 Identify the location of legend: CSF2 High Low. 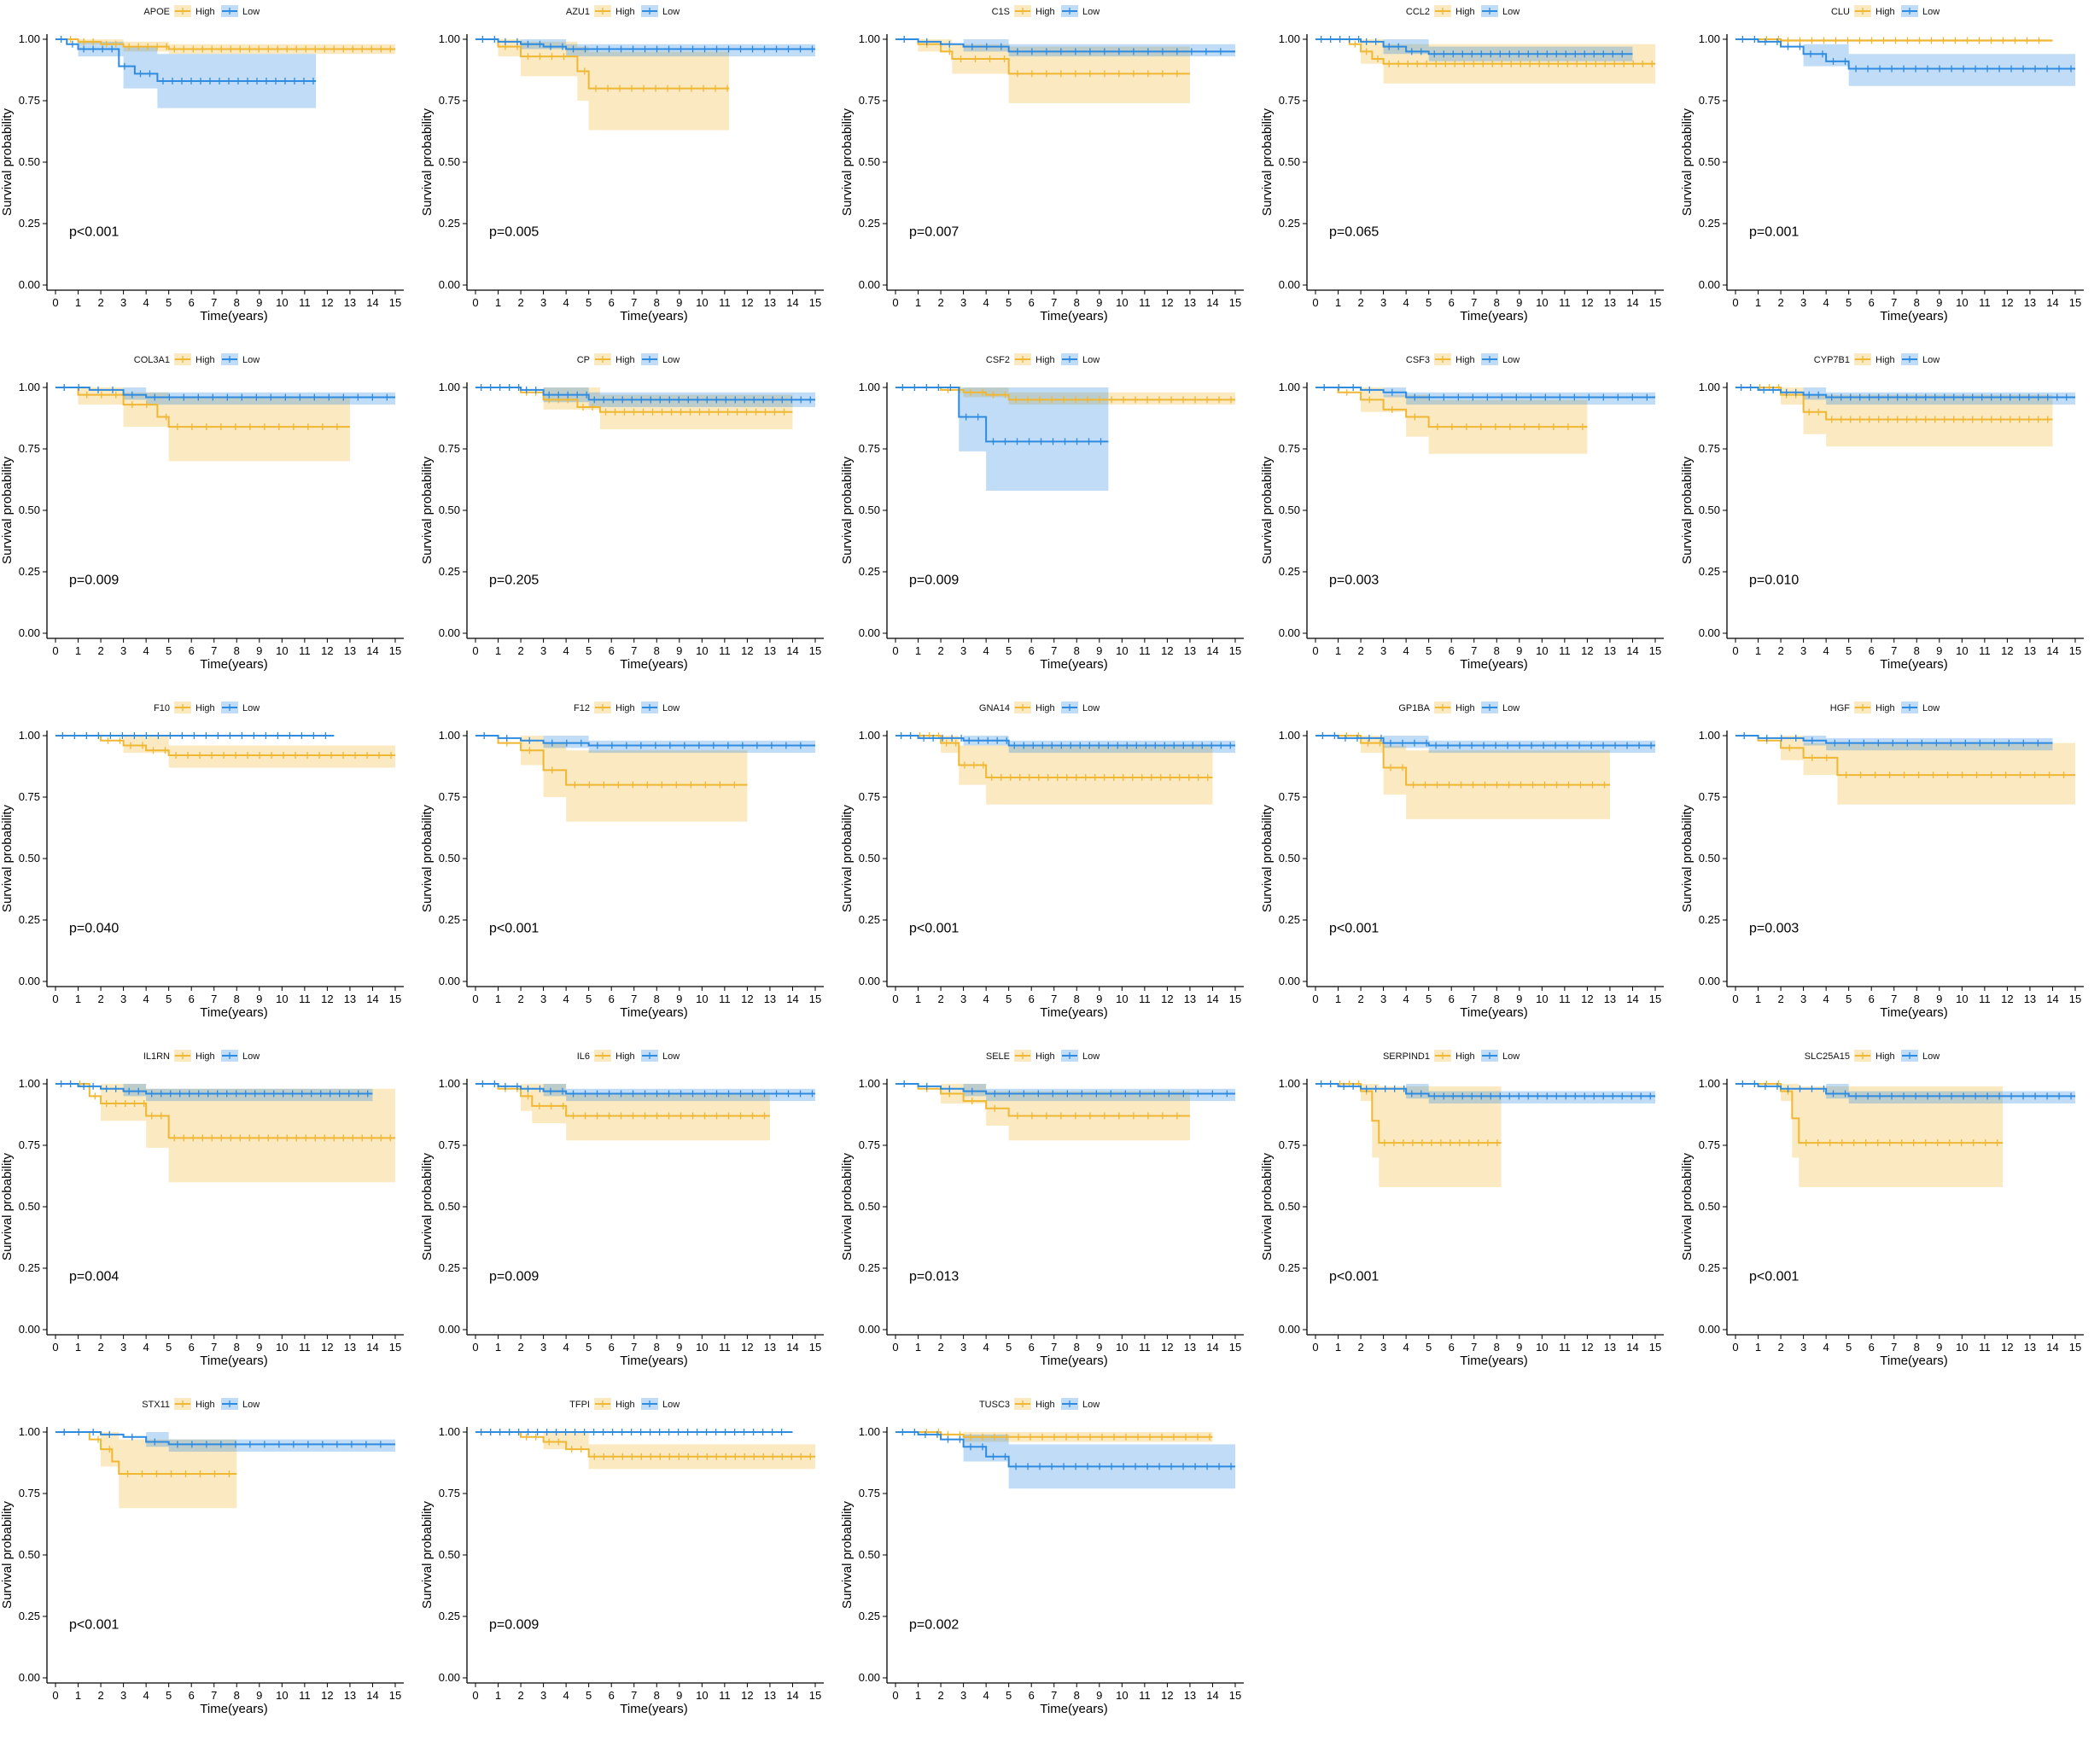
(1043, 359).